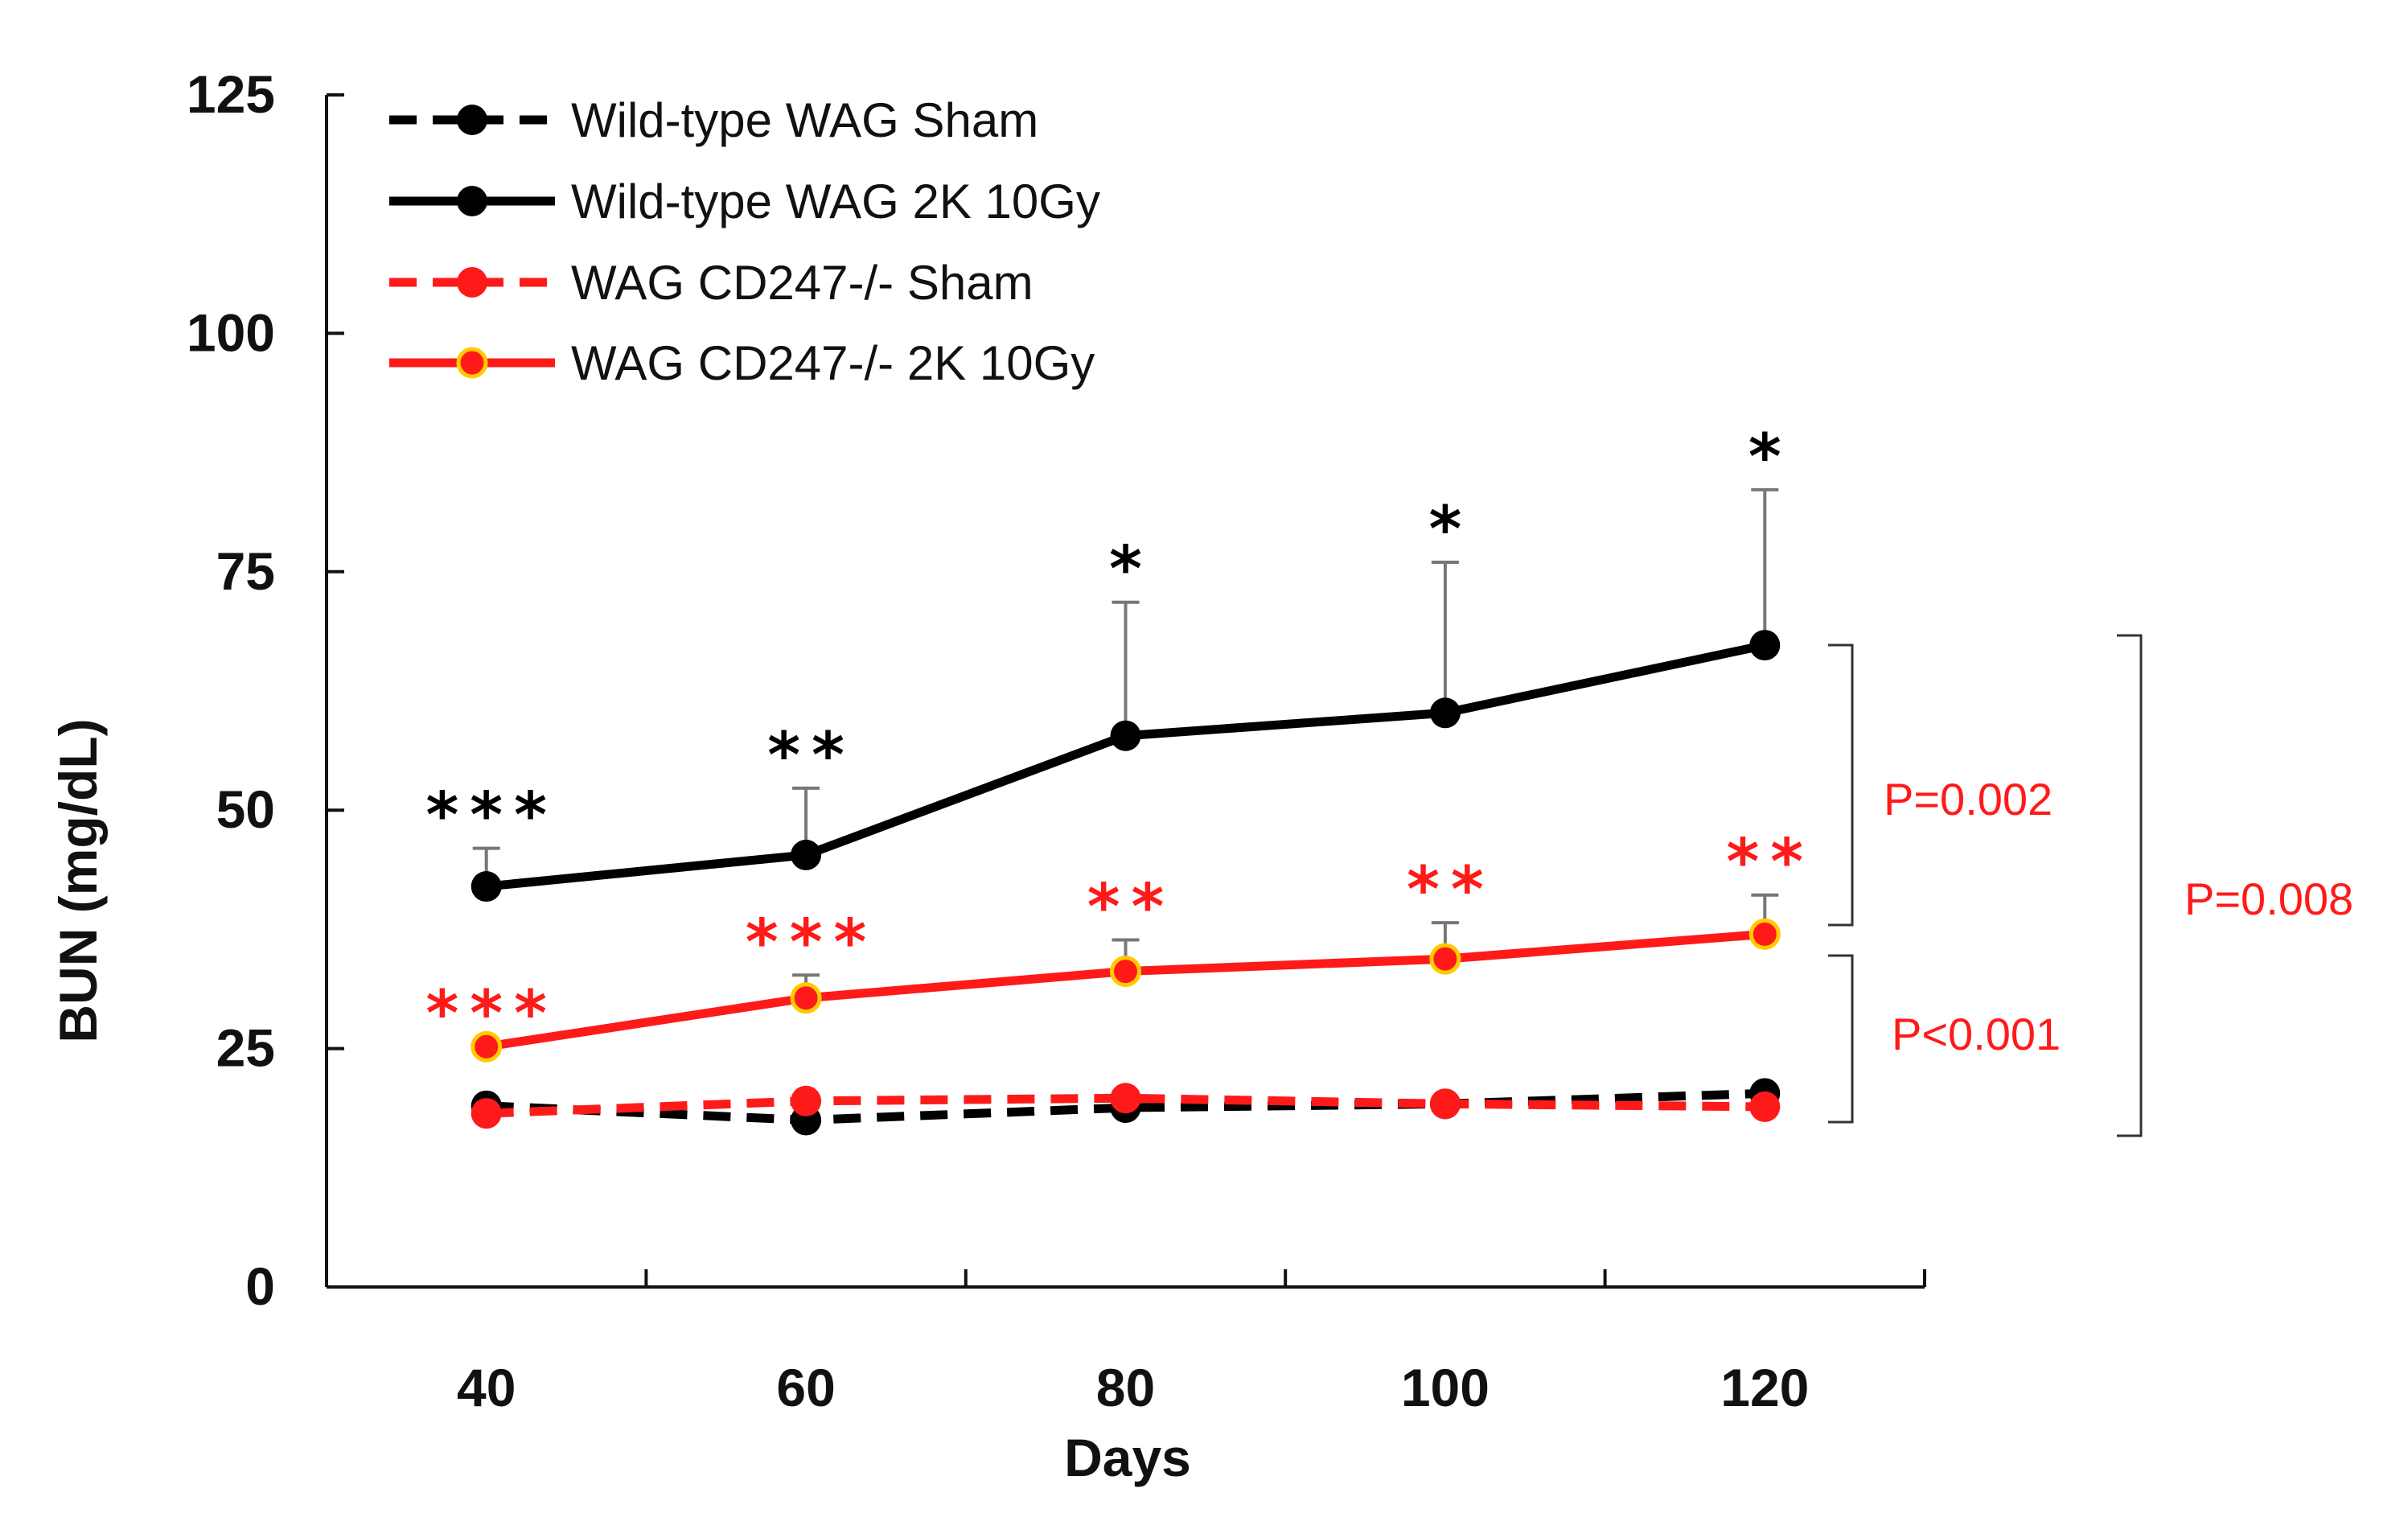  Describe the element at coordinates (811, 756) in the screenshot. I see `significance-star-black: **` at that location.